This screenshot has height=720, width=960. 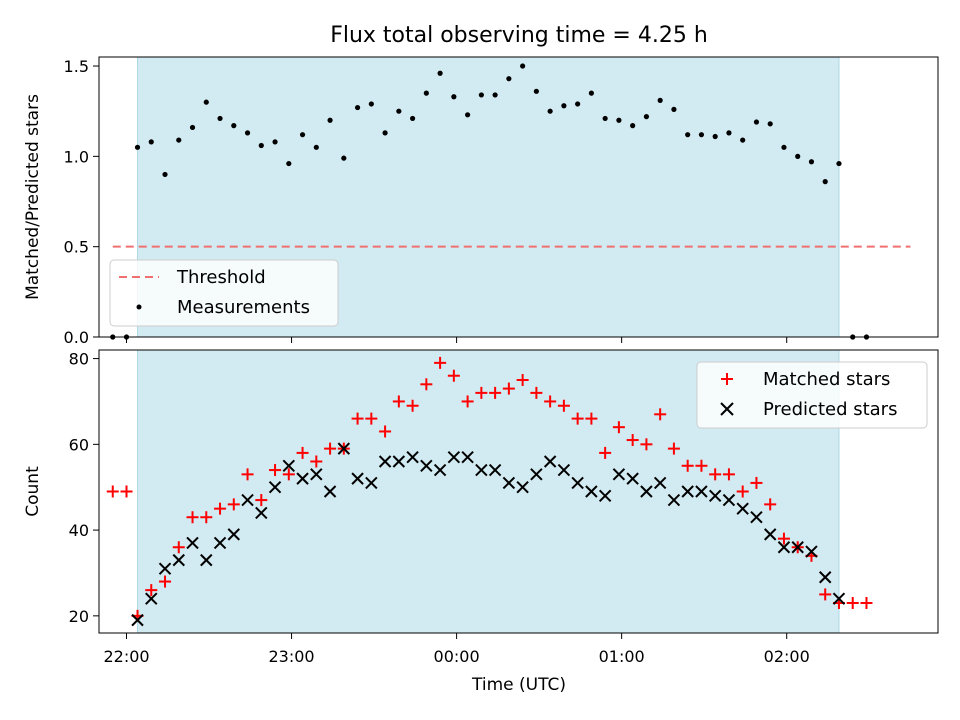 What do you see at coordinates (84, 488) in the screenshot?
I see `bottom-y-ticks: 20 40 60 80` at bounding box center [84, 488].